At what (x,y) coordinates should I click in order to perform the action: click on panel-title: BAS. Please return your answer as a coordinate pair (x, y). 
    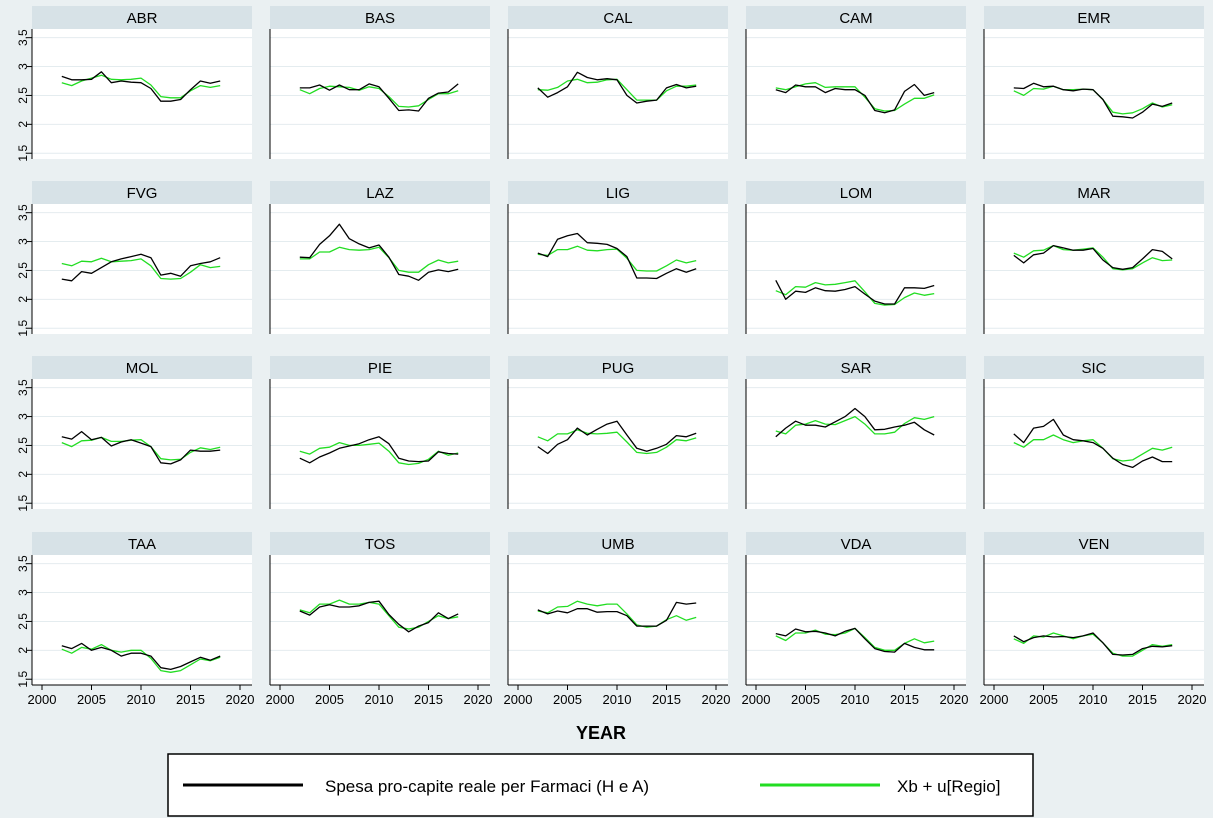
    Looking at the image, I should click on (380, 18).